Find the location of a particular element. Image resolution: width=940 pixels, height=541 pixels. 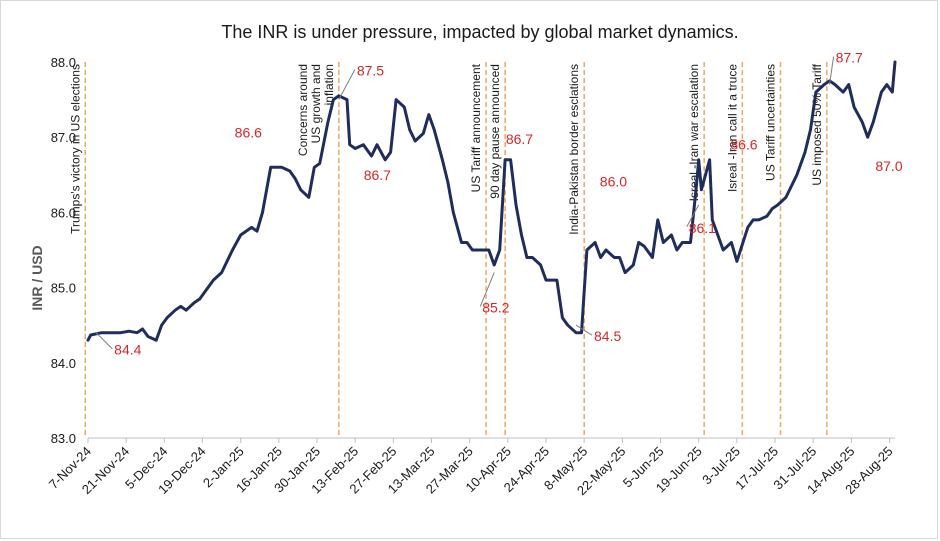

event-label: Isreal -Iran call it a truce is located at coordinates (732, 128).